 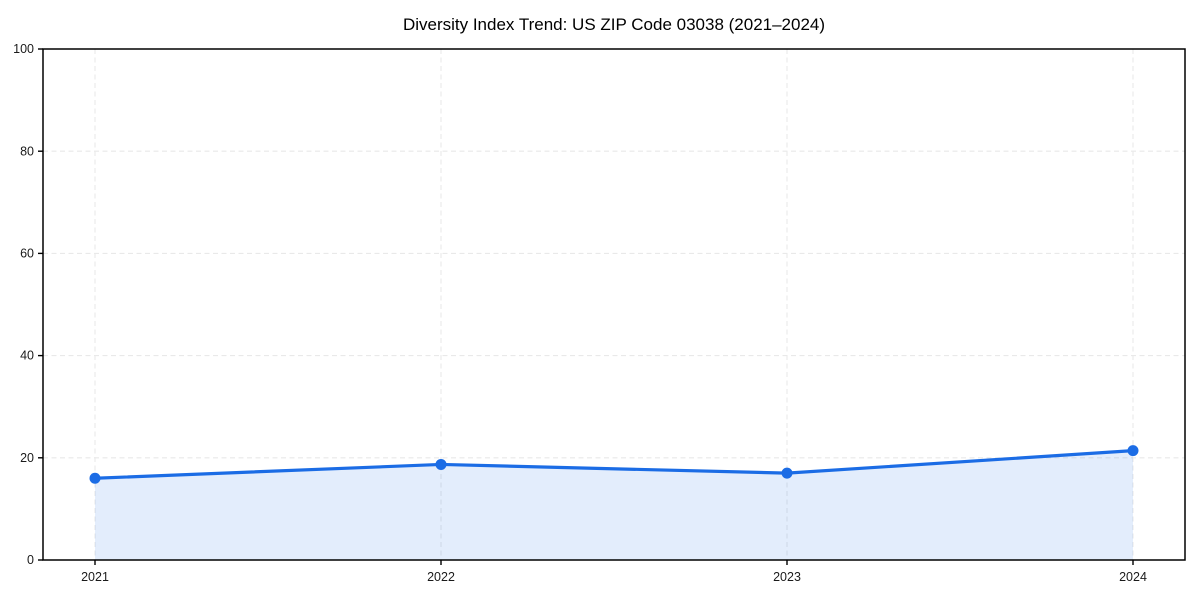 What do you see at coordinates (30, 560) in the screenshot?
I see `ytick-label-0: 0` at bounding box center [30, 560].